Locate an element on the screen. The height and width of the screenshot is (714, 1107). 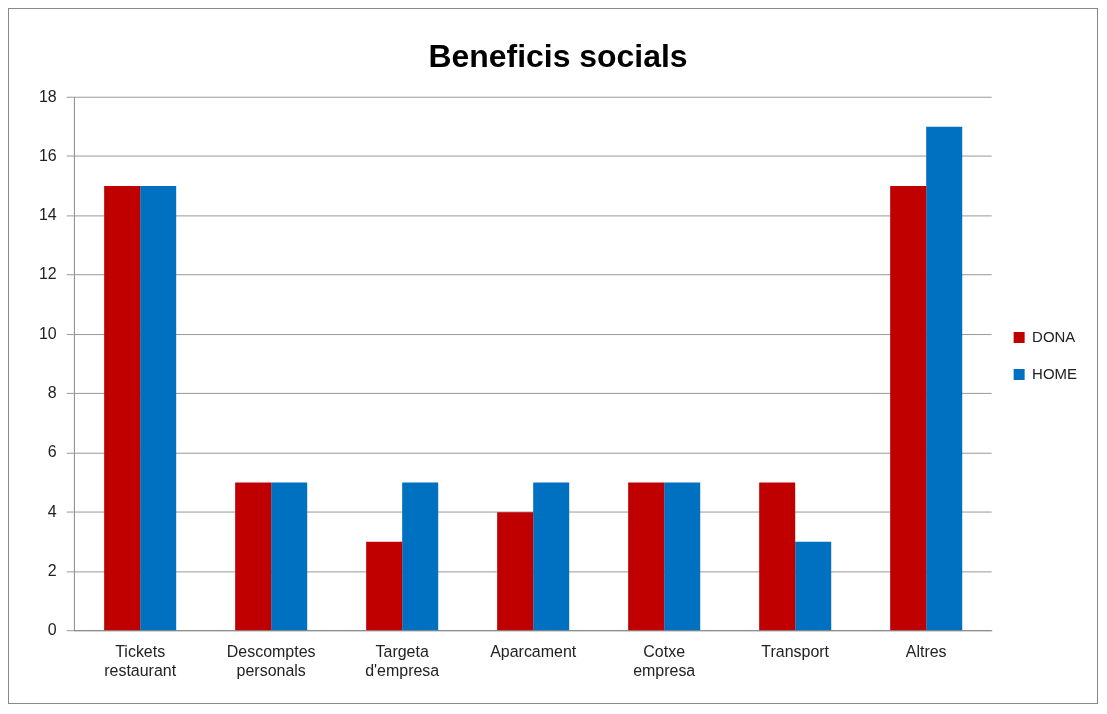
y-tick-label: 0 is located at coordinates (52, 630).